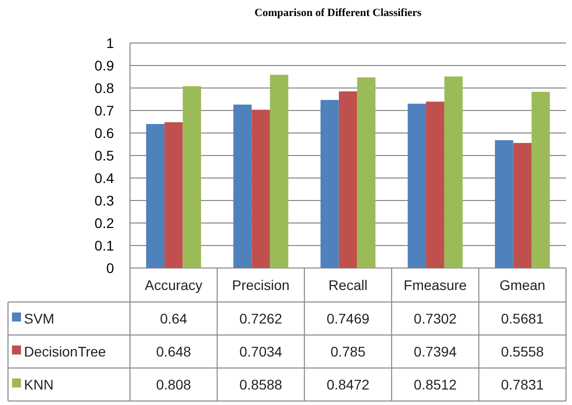  Describe the element at coordinates (104, 245) in the screenshot. I see `y-tick-label: 0.1` at that location.